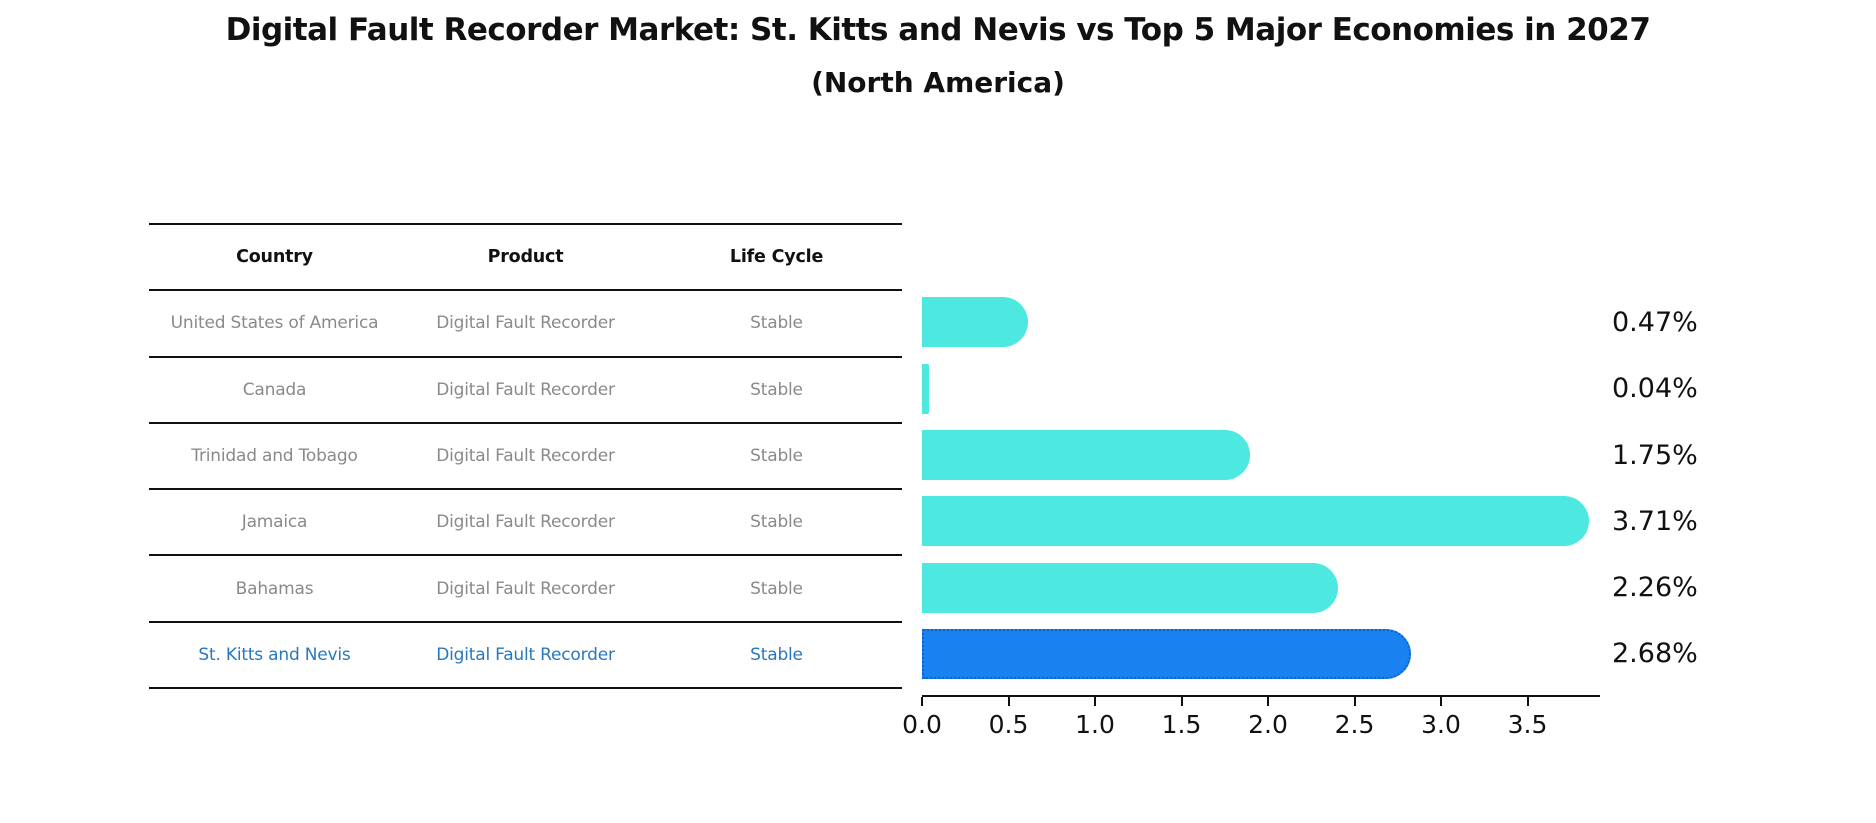 This screenshot has width=1876, height=823. I want to click on column-header-country: Country, so click(274, 257).